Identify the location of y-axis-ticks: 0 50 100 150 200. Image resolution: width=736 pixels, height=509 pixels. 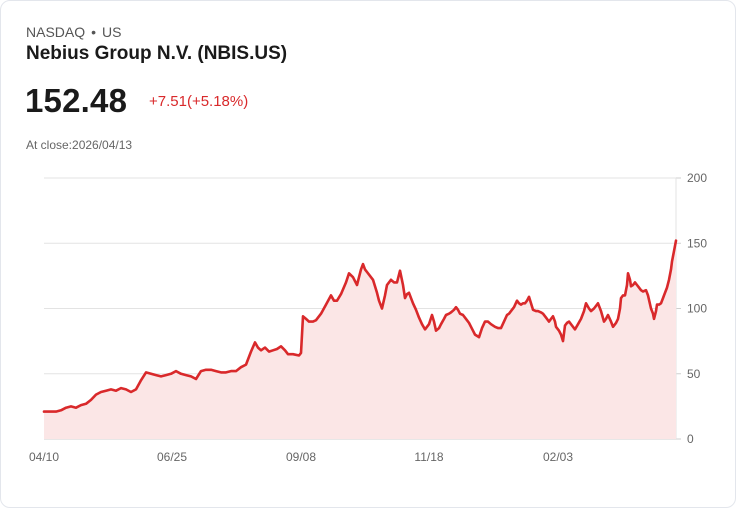
(697, 308).